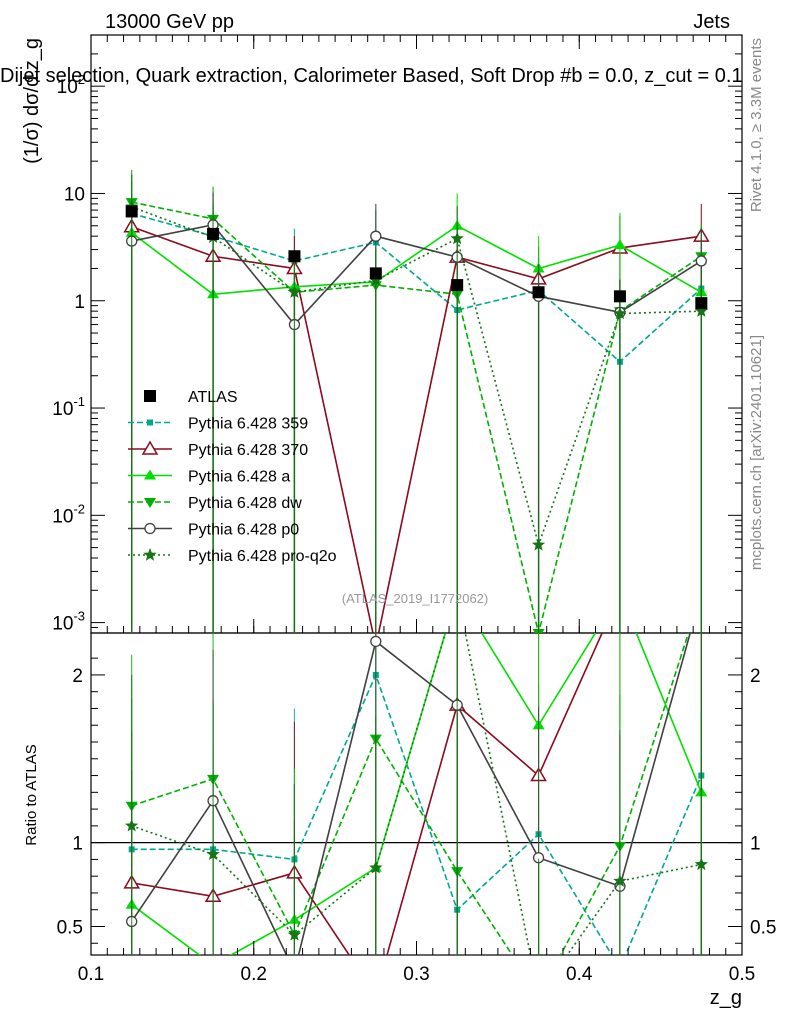  What do you see at coordinates (209, 477) in the screenshot?
I see `legend-entry: Pythia 6.428 a` at bounding box center [209, 477].